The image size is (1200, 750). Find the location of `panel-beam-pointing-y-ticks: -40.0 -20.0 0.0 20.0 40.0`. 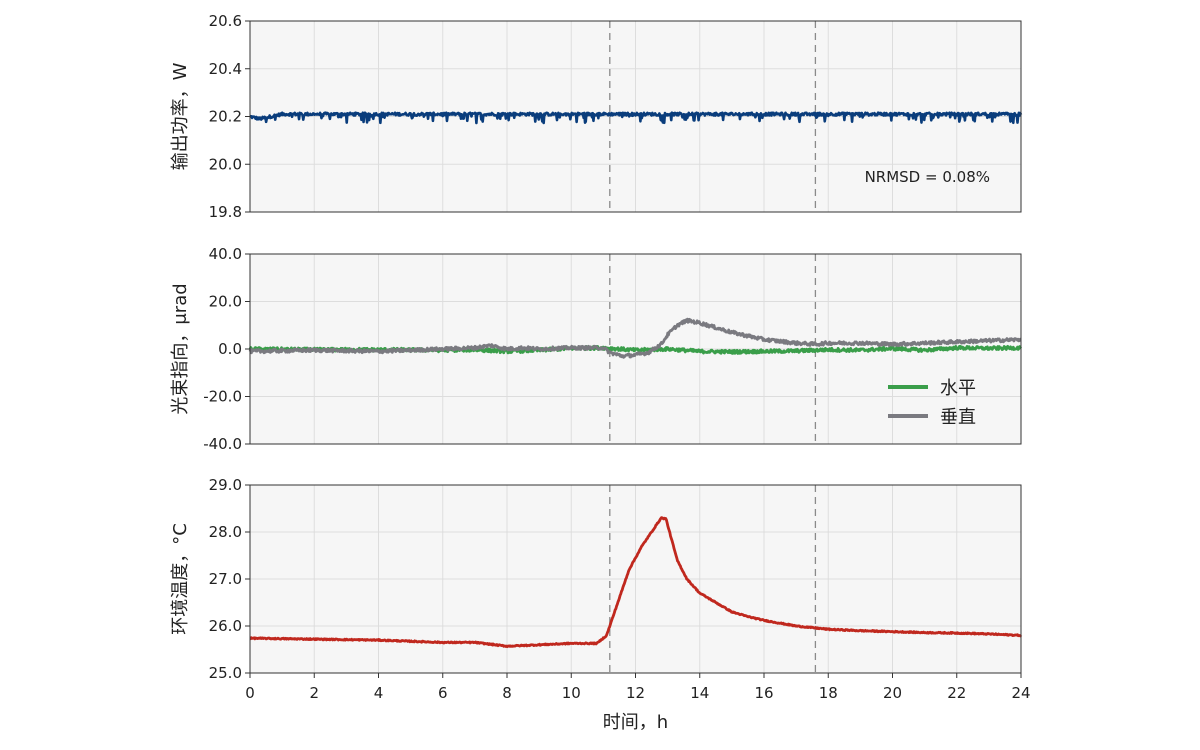

panel-beam-pointing-y-ticks: -40.0 -20.0 0.0 20.0 40.0 is located at coordinates (226, 349).